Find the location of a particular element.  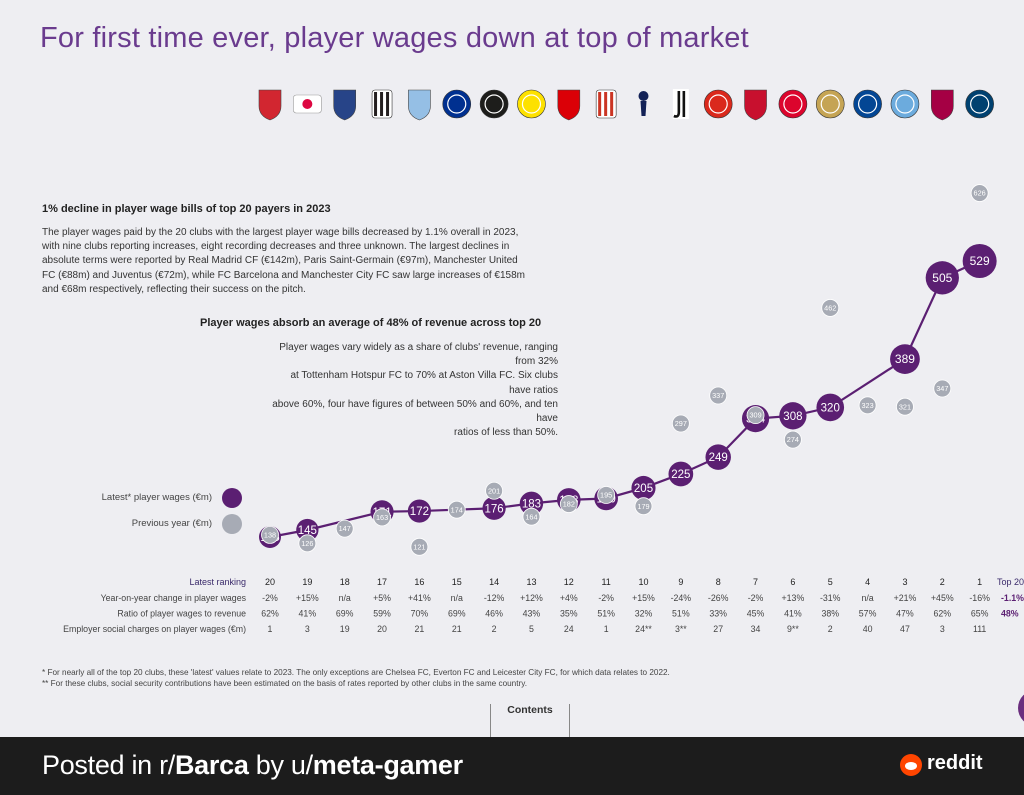

table-cell: 45% is located at coordinates (756, 614).